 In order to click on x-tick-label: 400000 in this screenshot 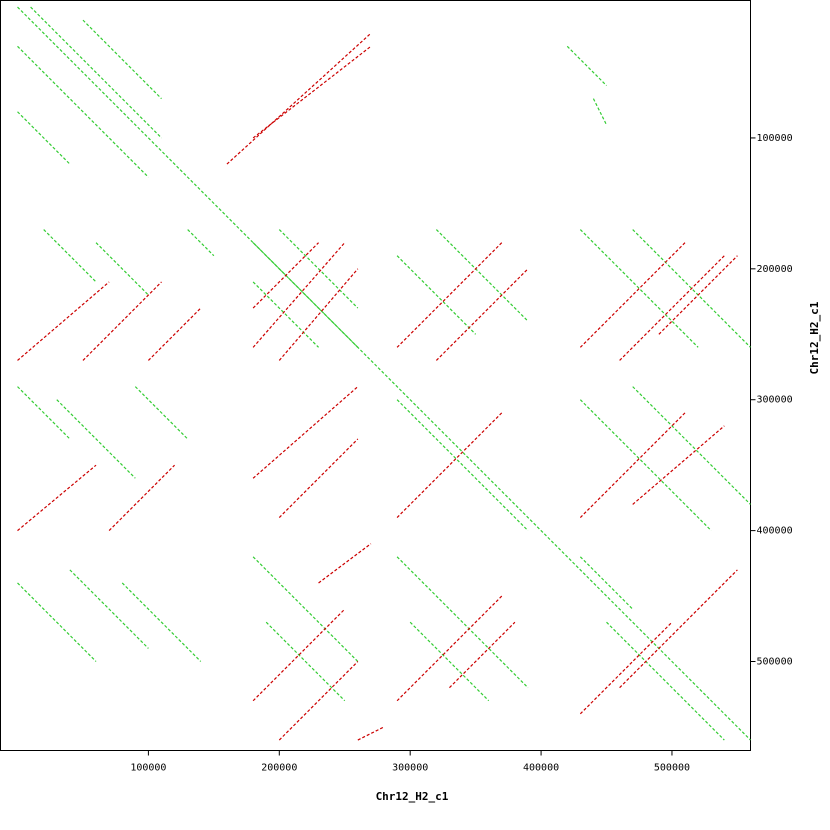, I will do `click(541, 768)`.